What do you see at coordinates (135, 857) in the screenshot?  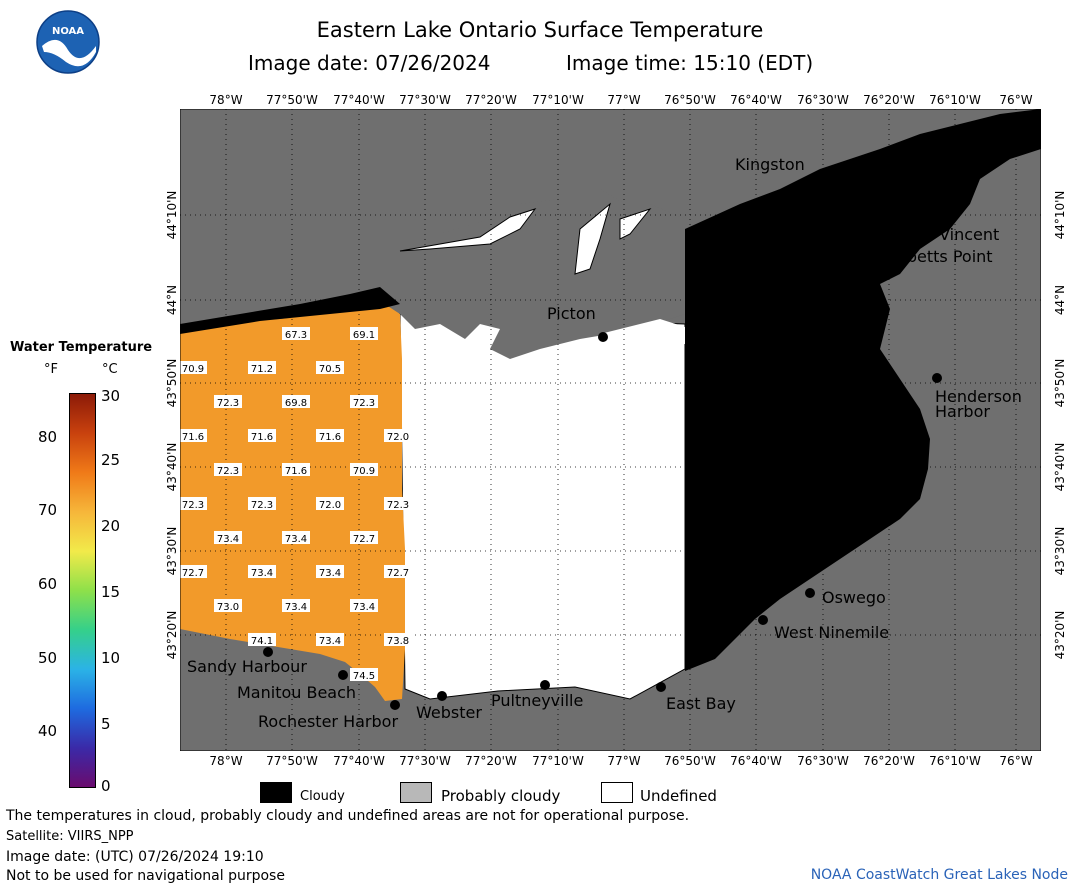 I see `footer-utc-date: Image date: (UTC) 07/26/2024 19:10` at bounding box center [135, 857].